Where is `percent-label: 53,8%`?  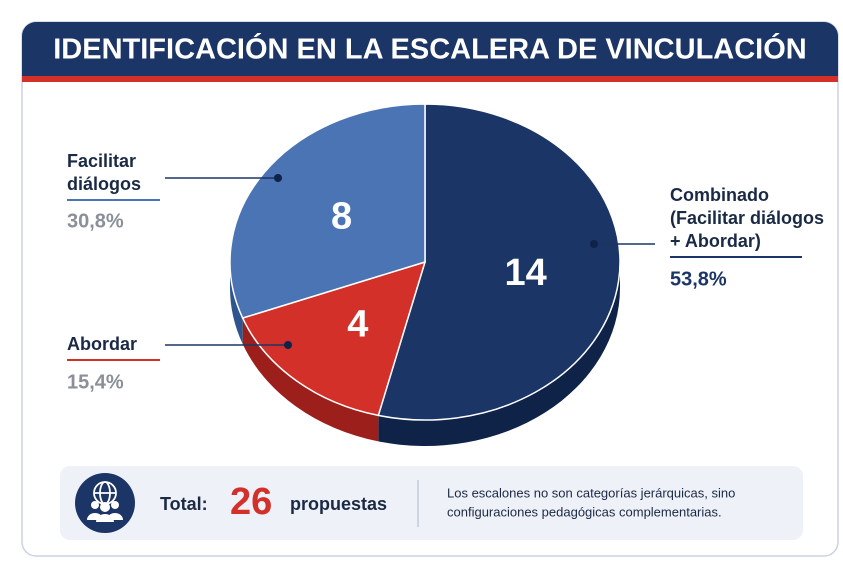 percent-label: 53,8% is located at coordinates (698, 279).